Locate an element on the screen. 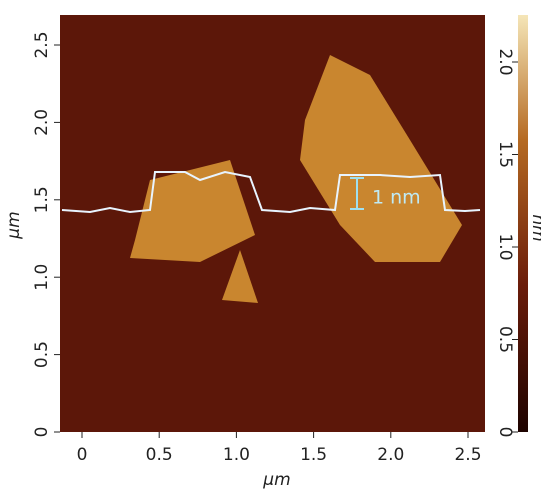  y-tick-label: 0 is located at coordinates (42, 432).